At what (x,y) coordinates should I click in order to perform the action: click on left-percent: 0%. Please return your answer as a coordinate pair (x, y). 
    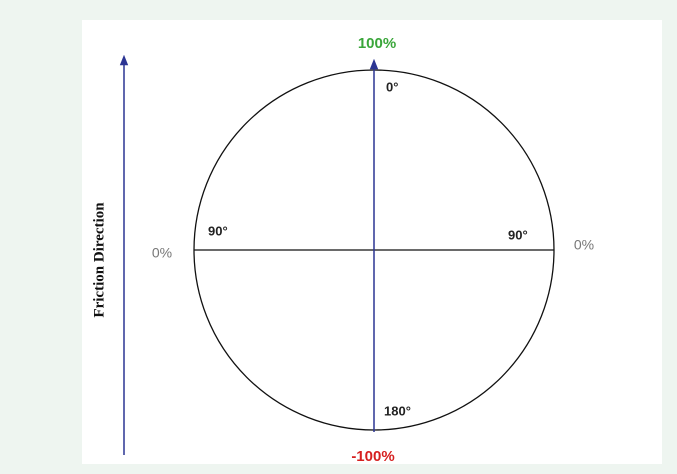
    Looking at the image, I should click on (162, 253).